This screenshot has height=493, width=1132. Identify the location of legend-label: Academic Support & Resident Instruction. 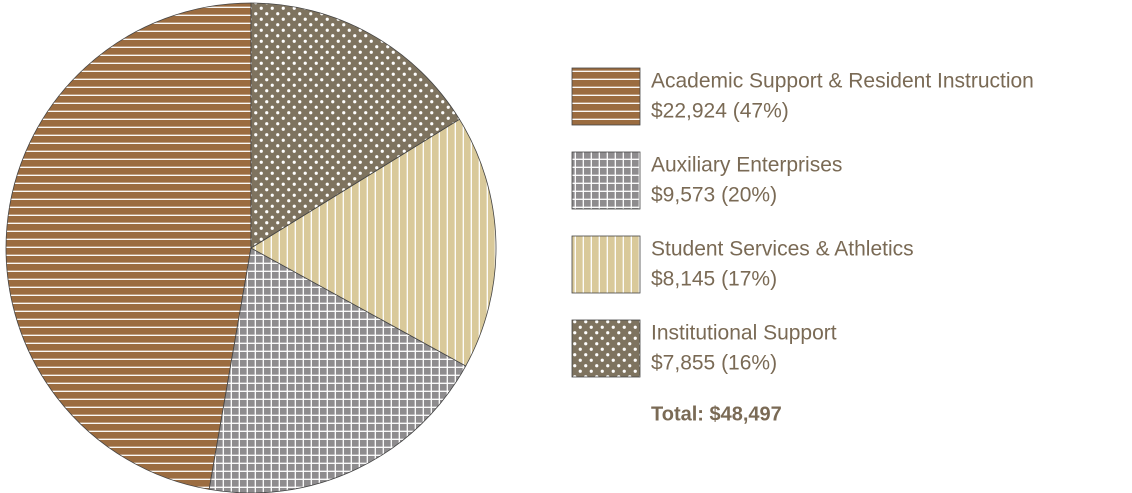
(842, 81).